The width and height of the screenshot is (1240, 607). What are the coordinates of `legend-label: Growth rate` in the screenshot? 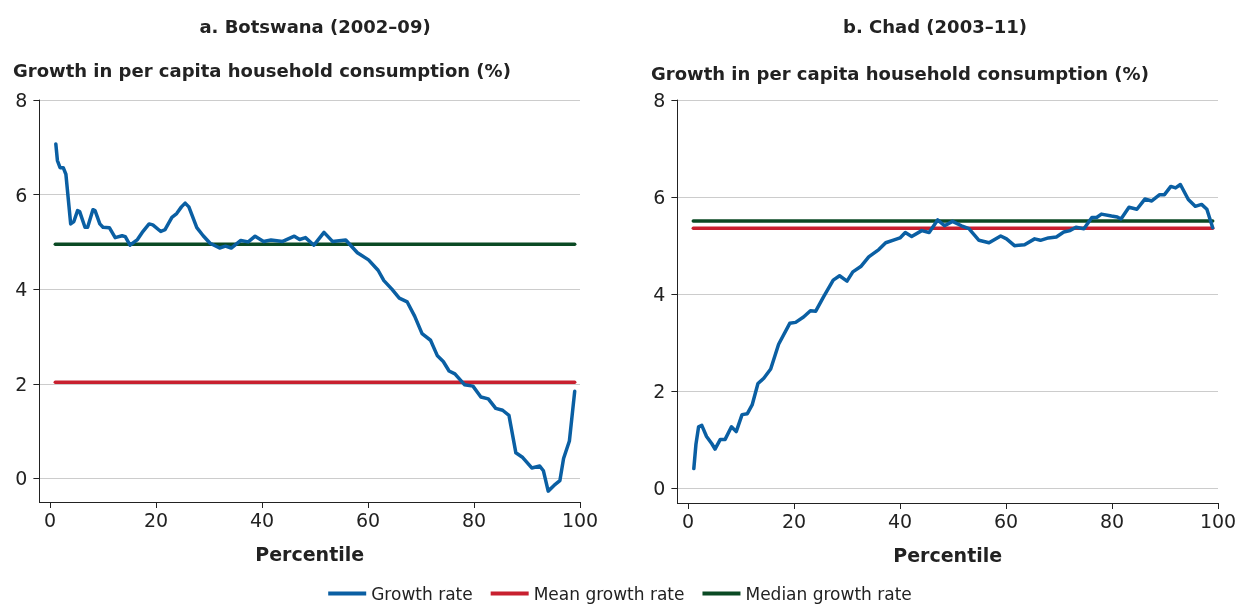 It's located at (422, 593).